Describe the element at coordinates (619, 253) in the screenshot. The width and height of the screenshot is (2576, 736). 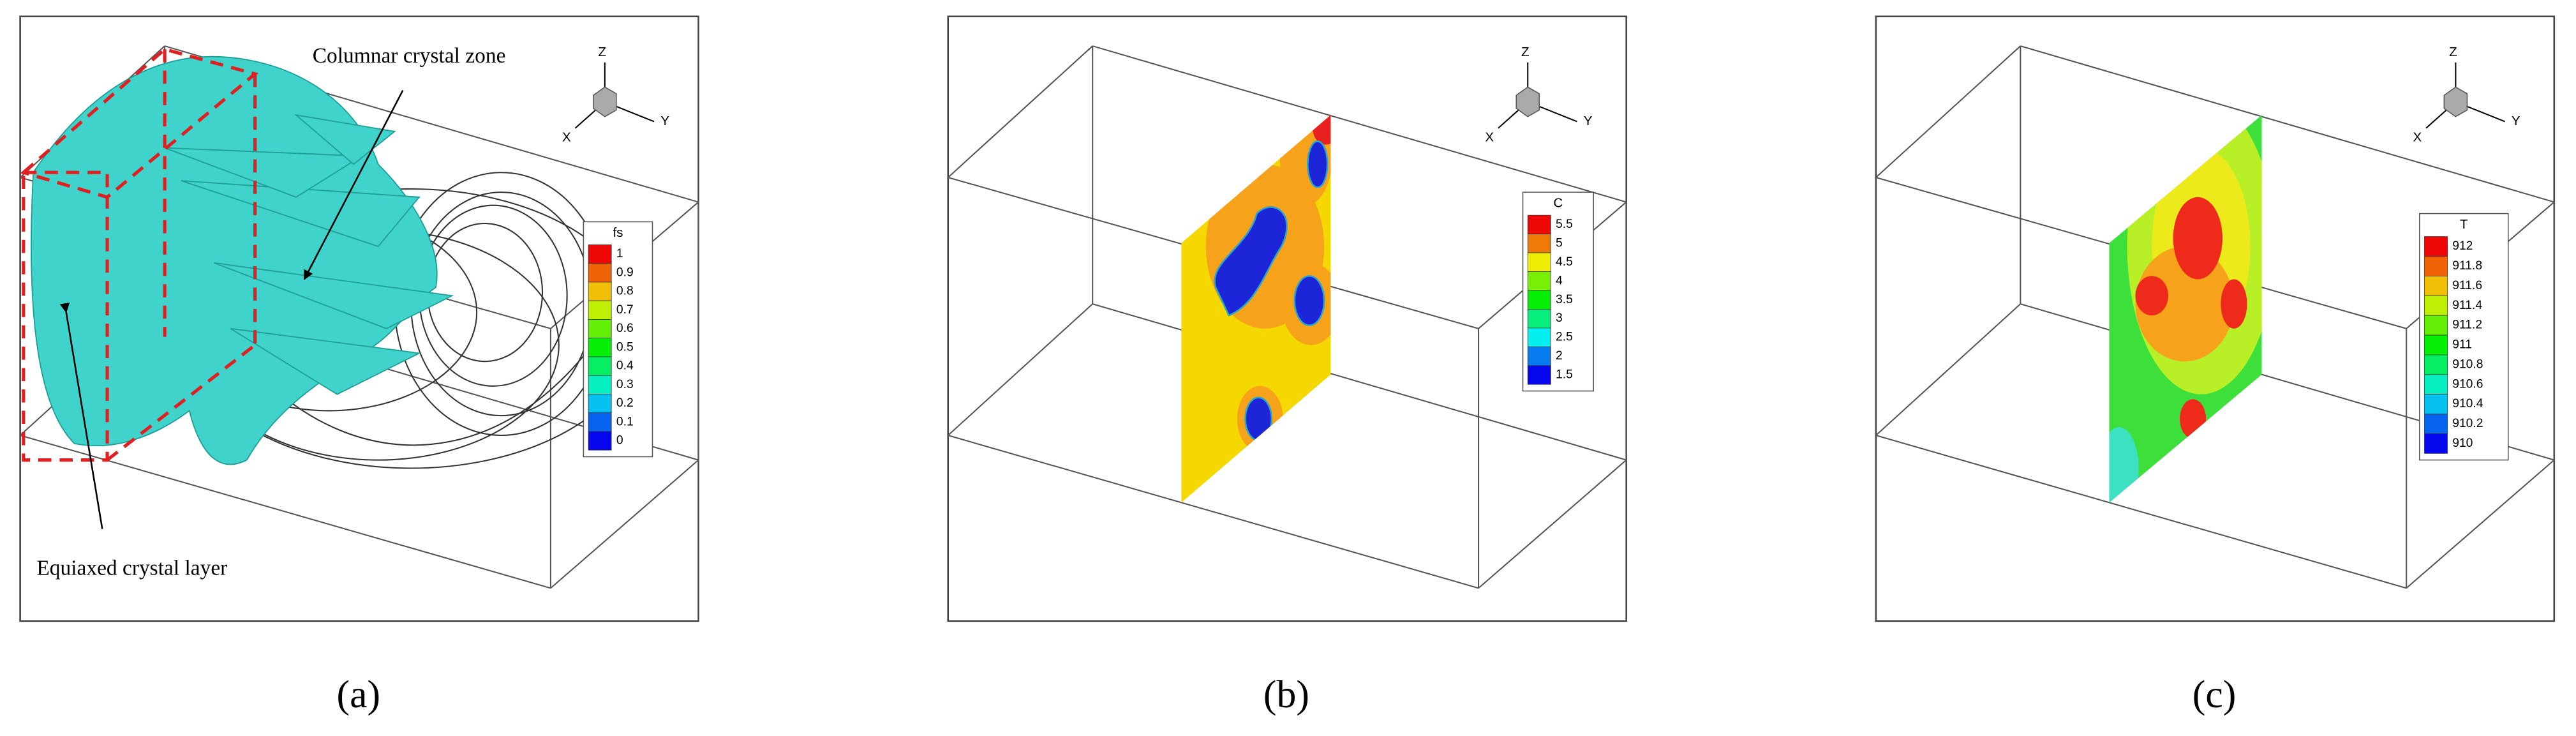
I see `legend-tick-label: 1` at that location.